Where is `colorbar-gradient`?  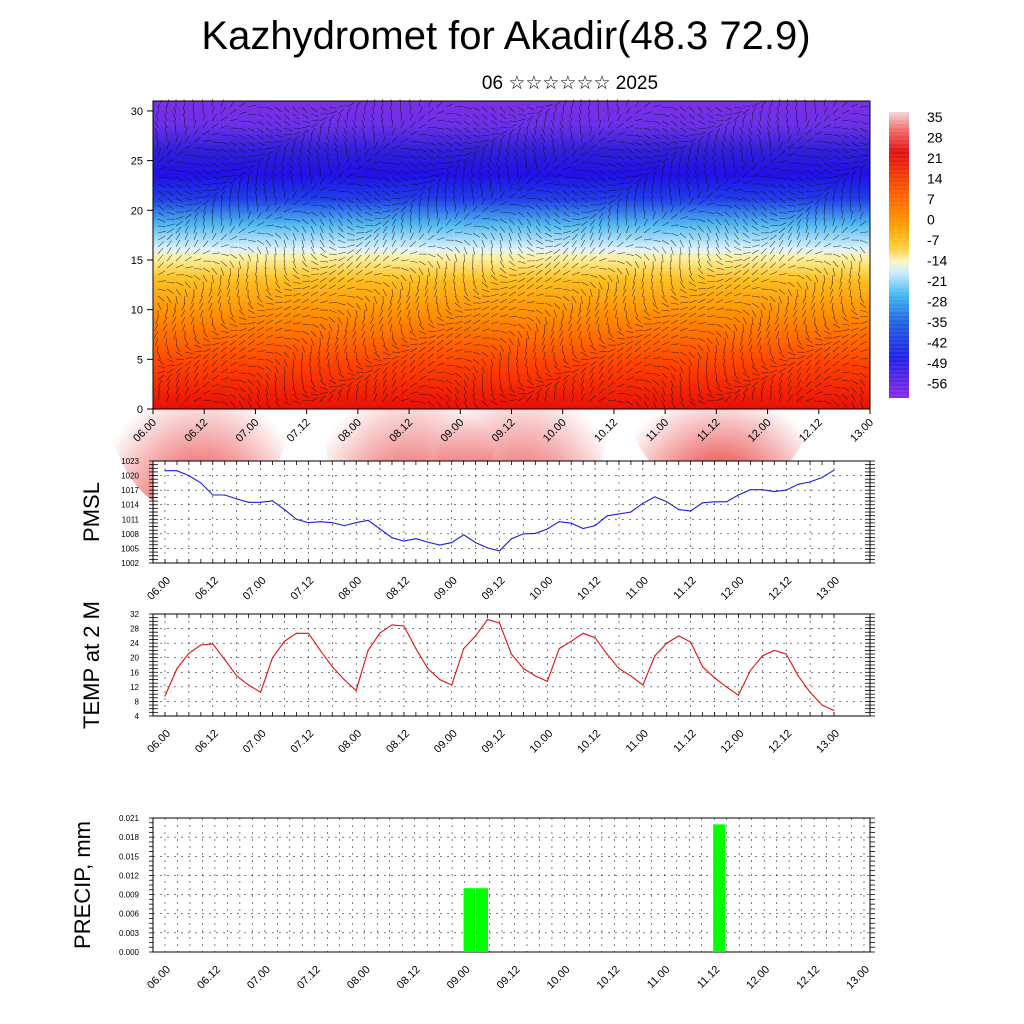
colorbar-gradient is located at coordinates (899, 255).